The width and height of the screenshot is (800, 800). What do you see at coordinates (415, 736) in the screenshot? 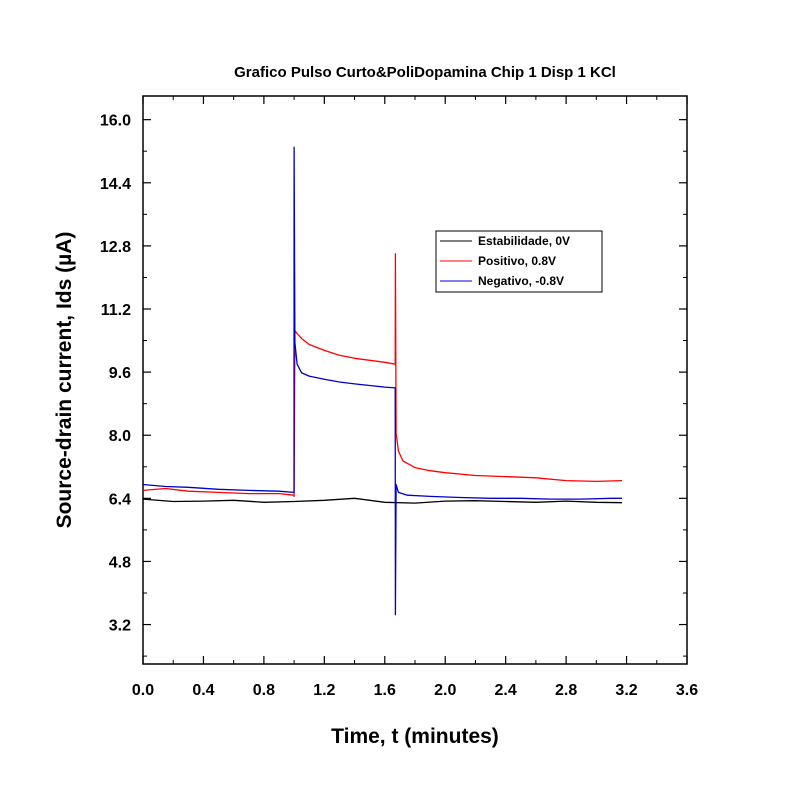
I see `x-axis-label: Time, t (minutes)` at bounding box center [415, 736].